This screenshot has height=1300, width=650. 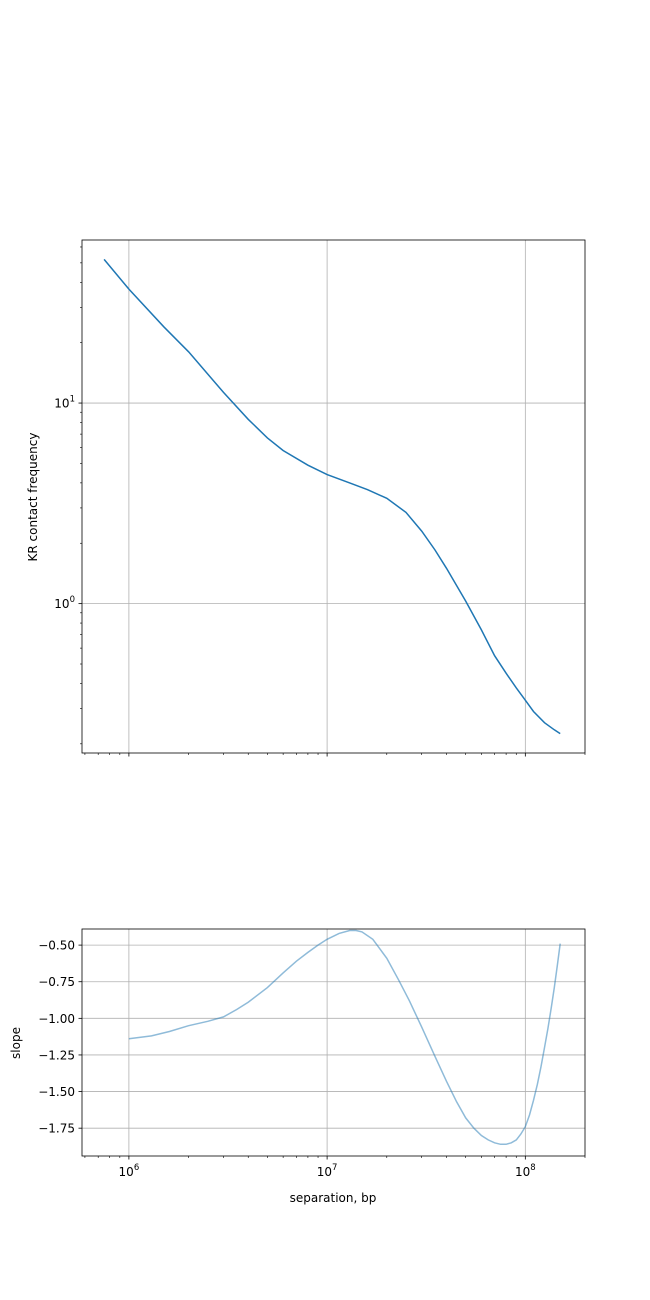 What do you see at coordinates (327, 1171) in the screenshot?
I see `x-tick-label: 10⁷` at bounding box center [327, 1171].